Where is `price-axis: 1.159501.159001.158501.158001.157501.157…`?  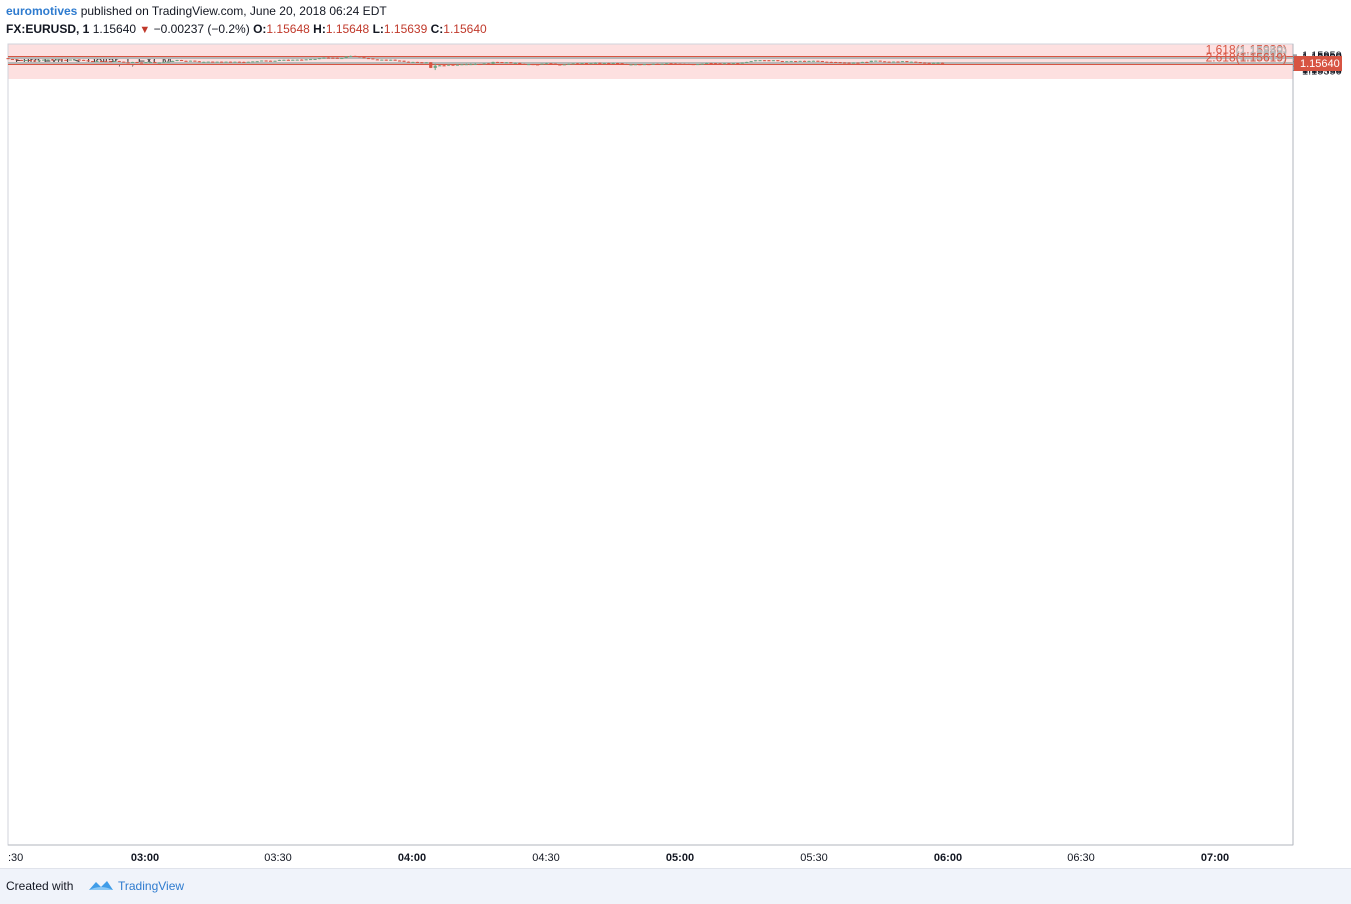
price-axis: 1.159501.159001.158501.158001.157501.157… is located at coordinates (1317, 63).